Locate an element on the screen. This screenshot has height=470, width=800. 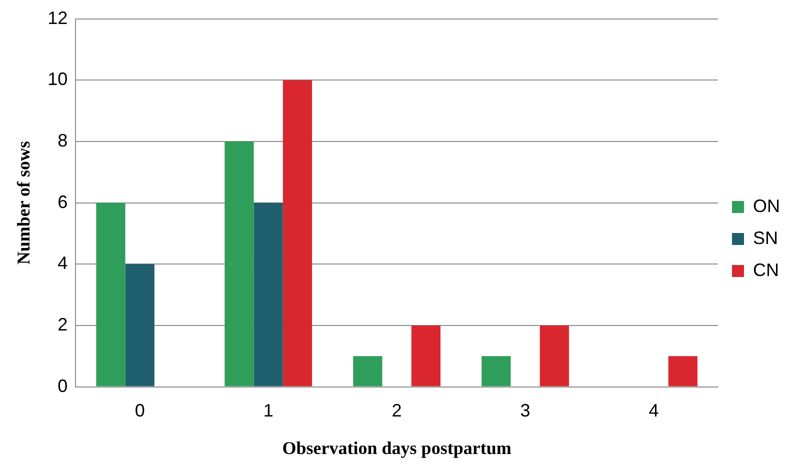
y-tick-label: 12 is located at coordinates (58, 18).